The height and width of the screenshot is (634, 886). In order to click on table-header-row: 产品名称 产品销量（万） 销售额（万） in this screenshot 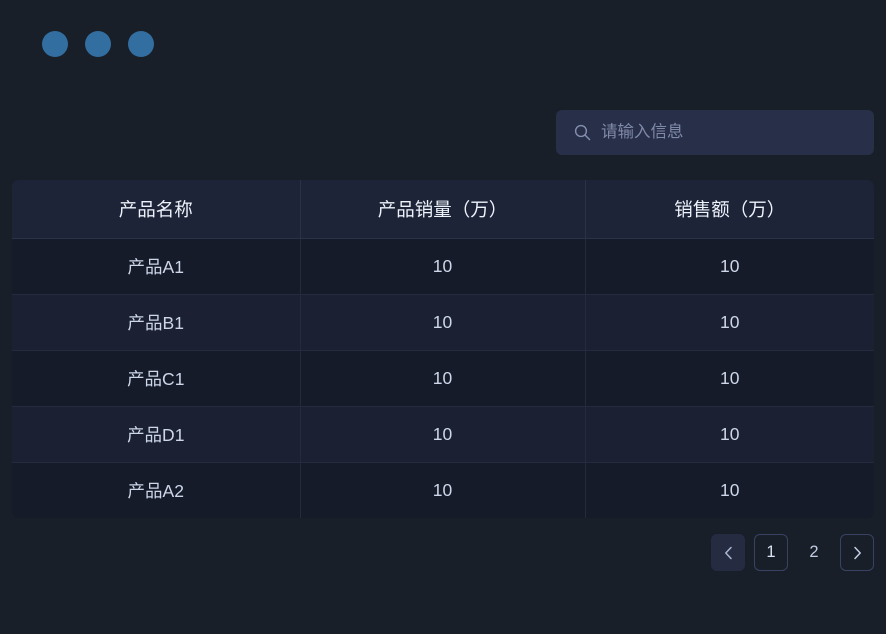, I will do `click(443, 209)`.